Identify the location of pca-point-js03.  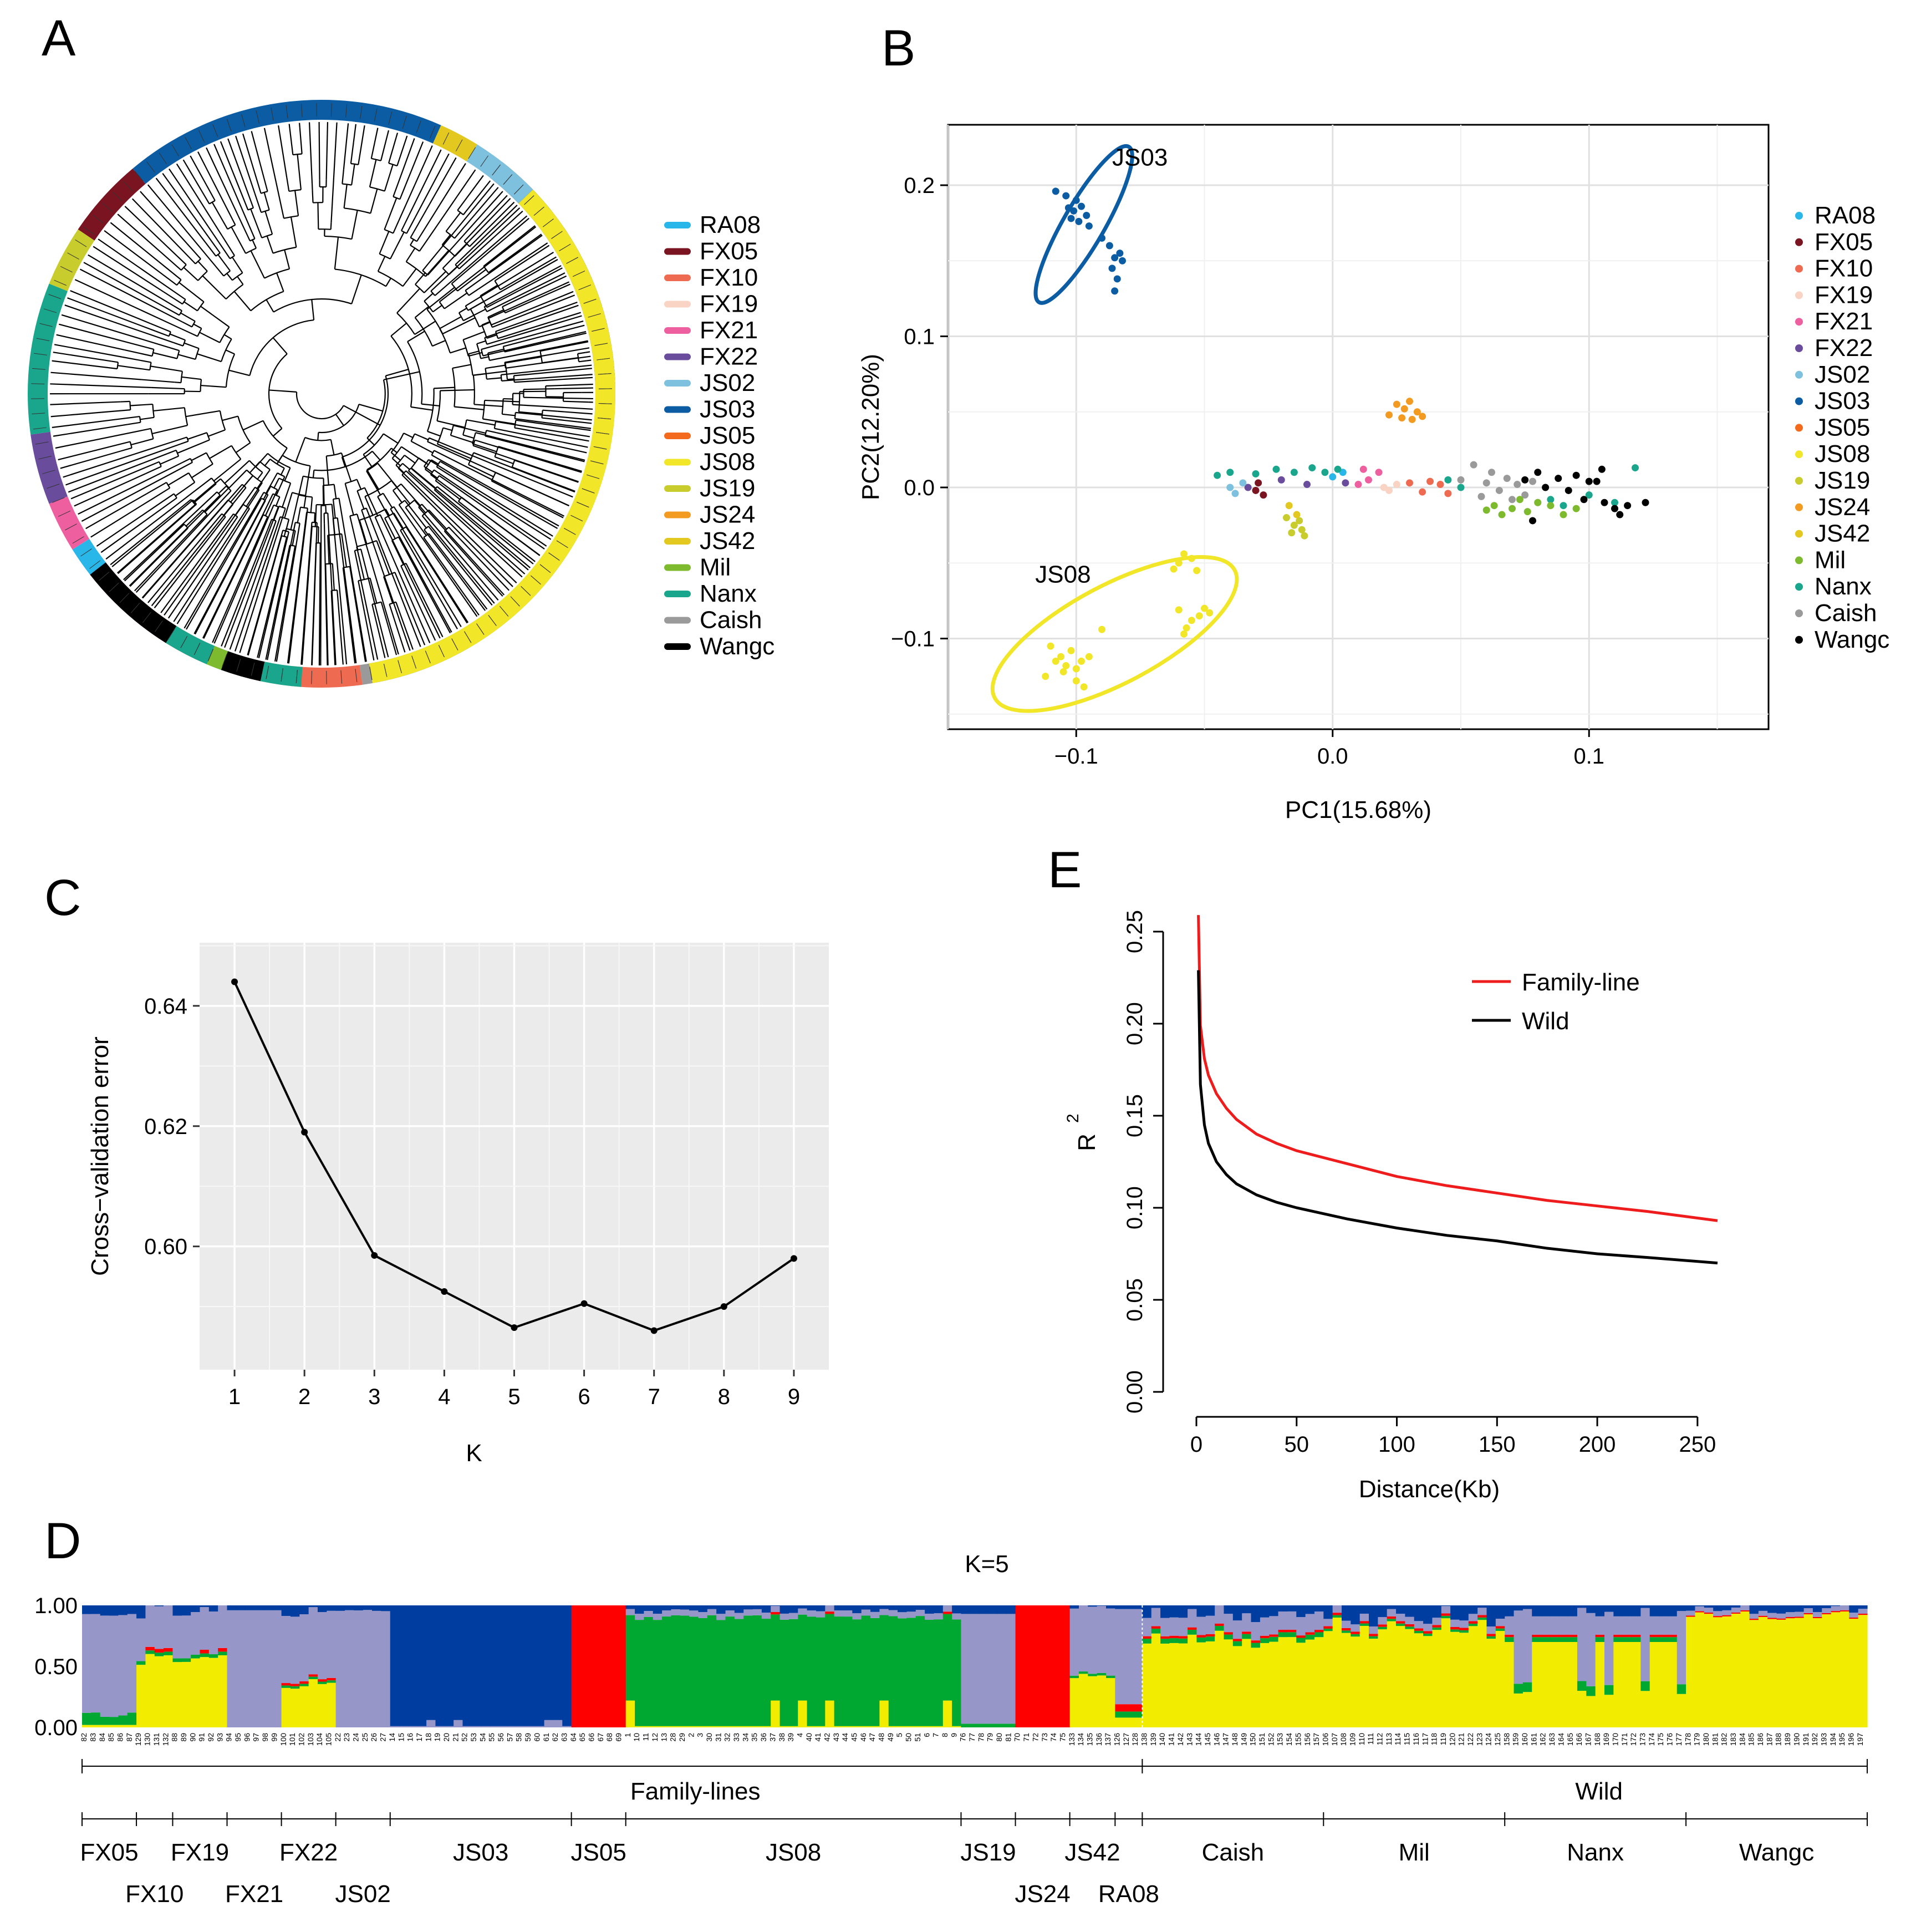
(1079, 221).